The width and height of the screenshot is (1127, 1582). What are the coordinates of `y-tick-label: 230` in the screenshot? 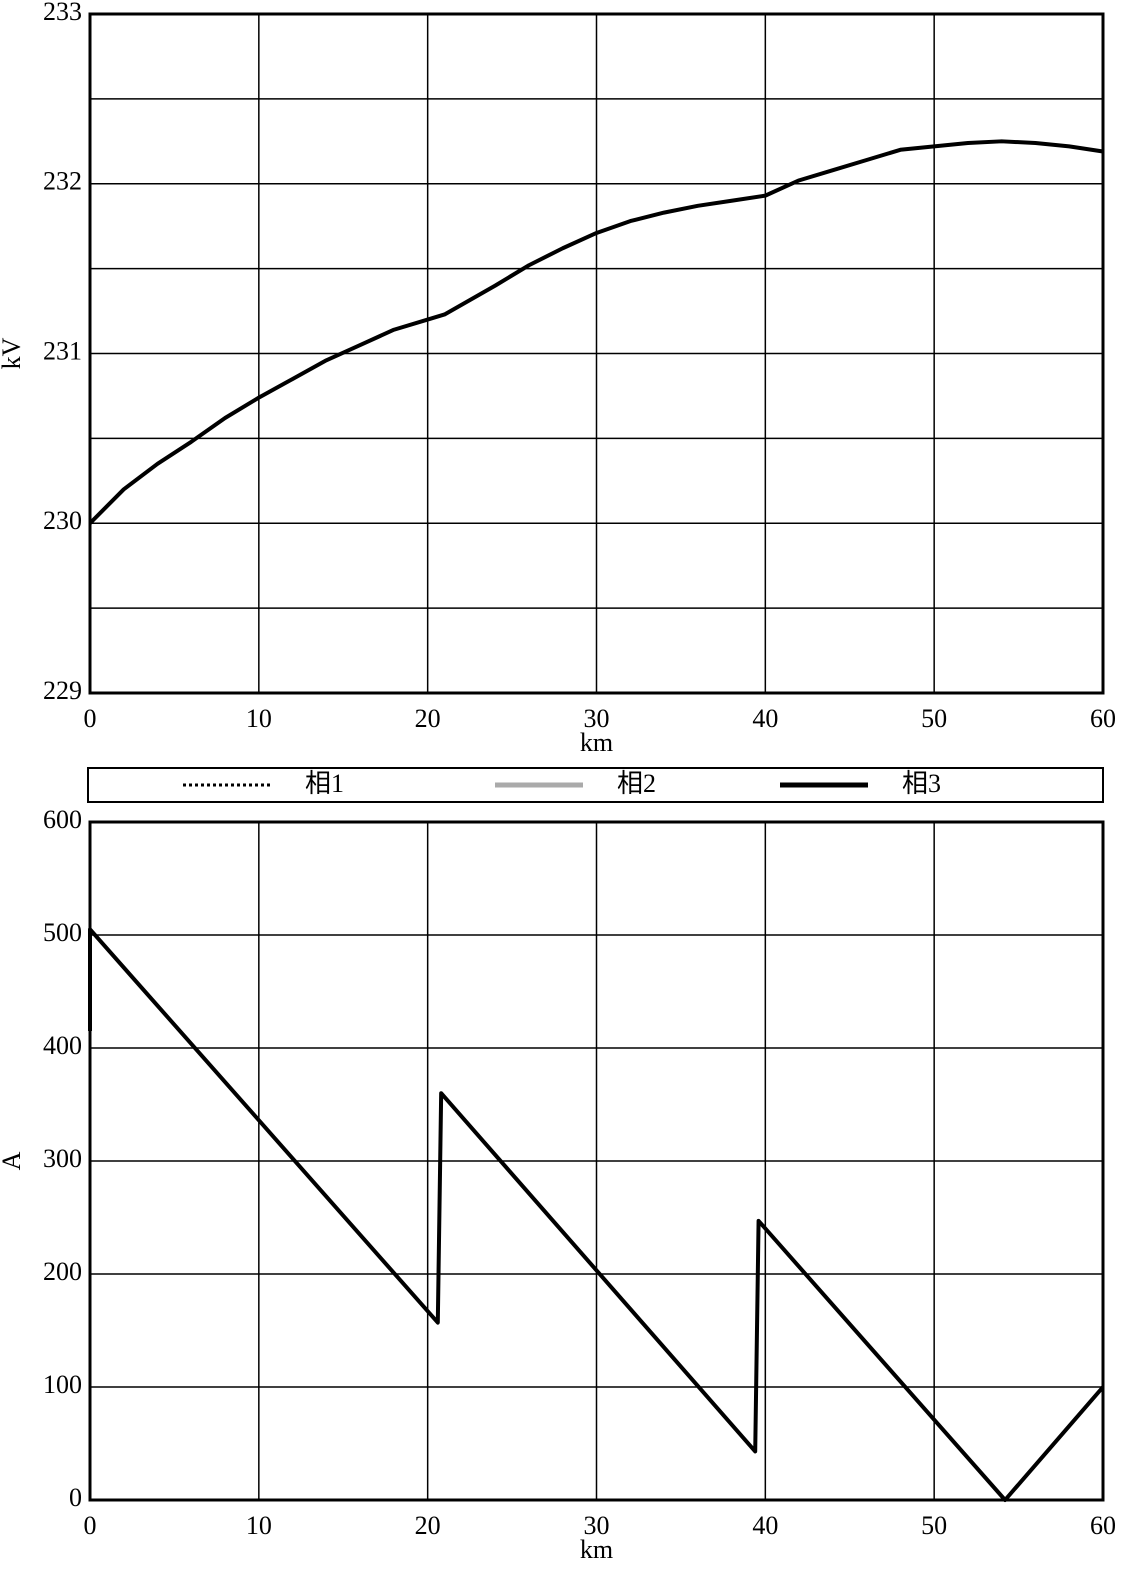 It's located at (62, 520).